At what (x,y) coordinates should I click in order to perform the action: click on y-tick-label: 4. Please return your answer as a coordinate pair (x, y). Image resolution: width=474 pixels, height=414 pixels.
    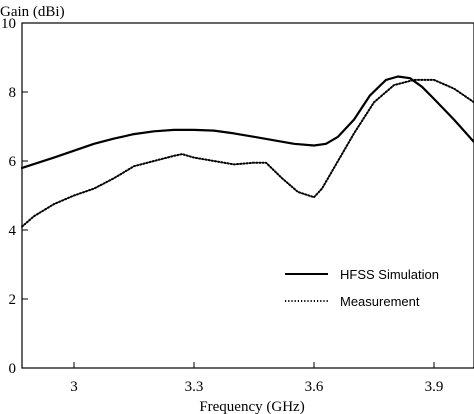
    Looking at the image, I should click on (13, 231).